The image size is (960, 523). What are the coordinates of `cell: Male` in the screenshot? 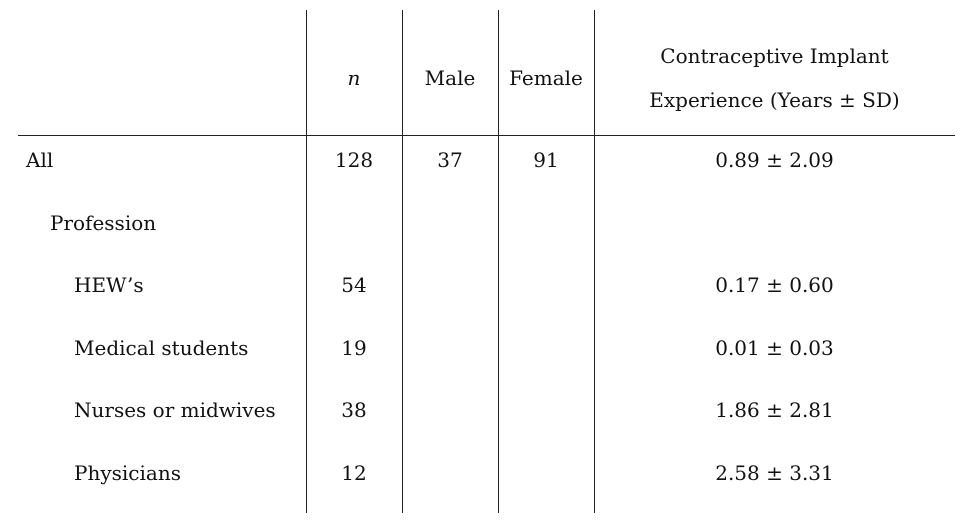 It's located at (450, 78).